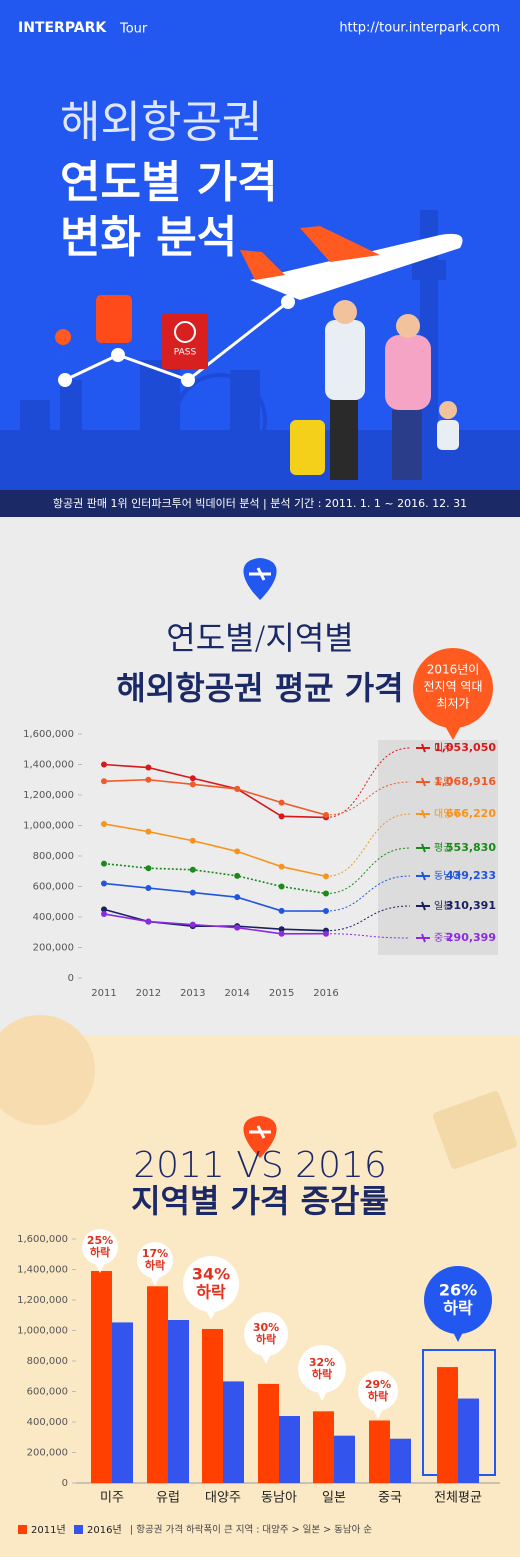 The height and width of the screenshot is (1557, 520). What do you see at coordinates (53, 948) in the screenshot?
I see `y-tick-label: 200,000` at bounding box center [53, 948].